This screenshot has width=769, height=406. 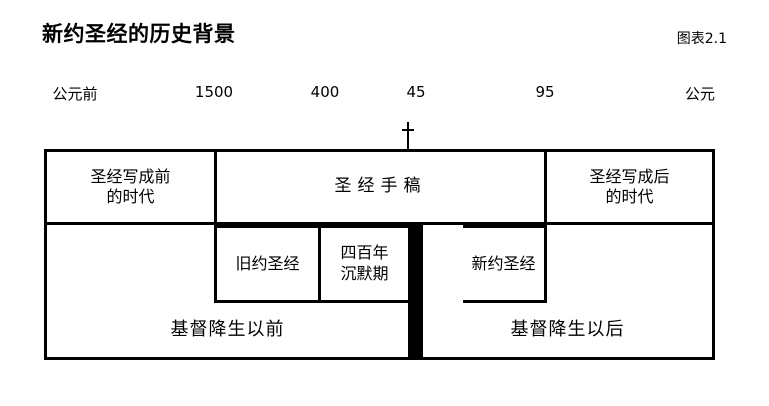 What do you see at coordinates (629, 176) in the screenshot?
I see `cell-post-scripture-era-line1: 圣经写成后` at bounding box center [629, 176].